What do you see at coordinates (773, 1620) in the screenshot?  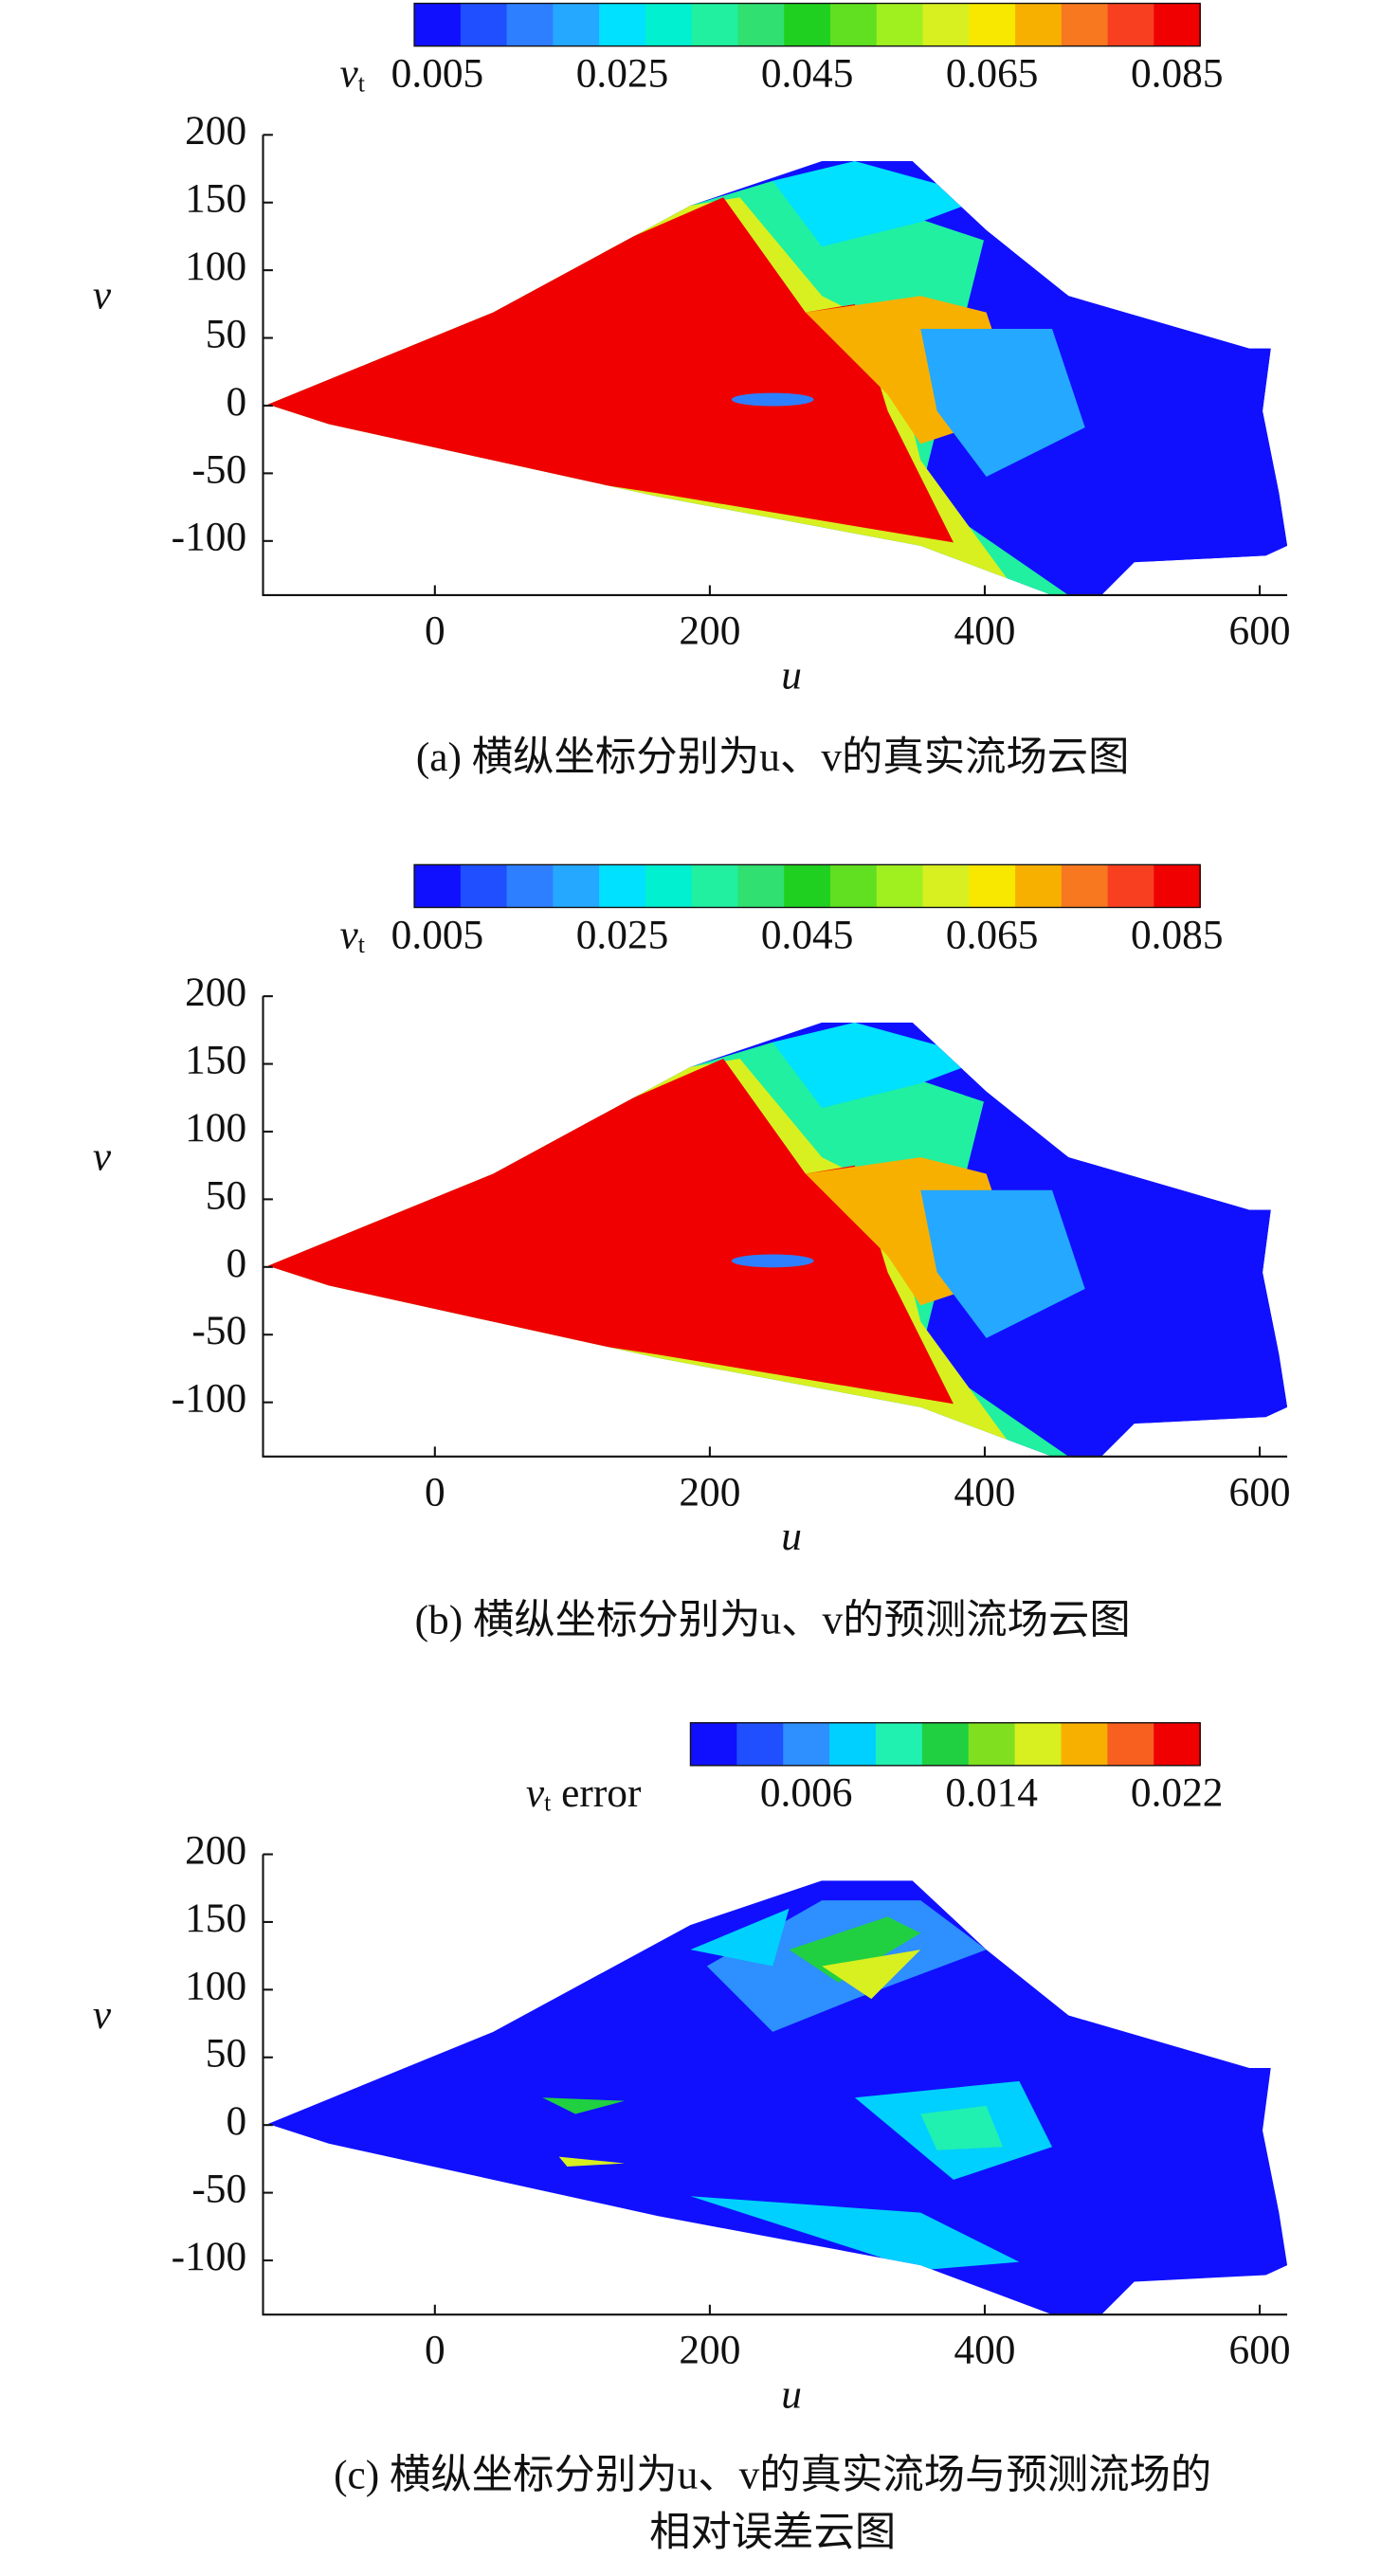 I see `caption: (b) 横纵坐标分别为u、v的预测流场云图` at bounding box center [773, 1620].